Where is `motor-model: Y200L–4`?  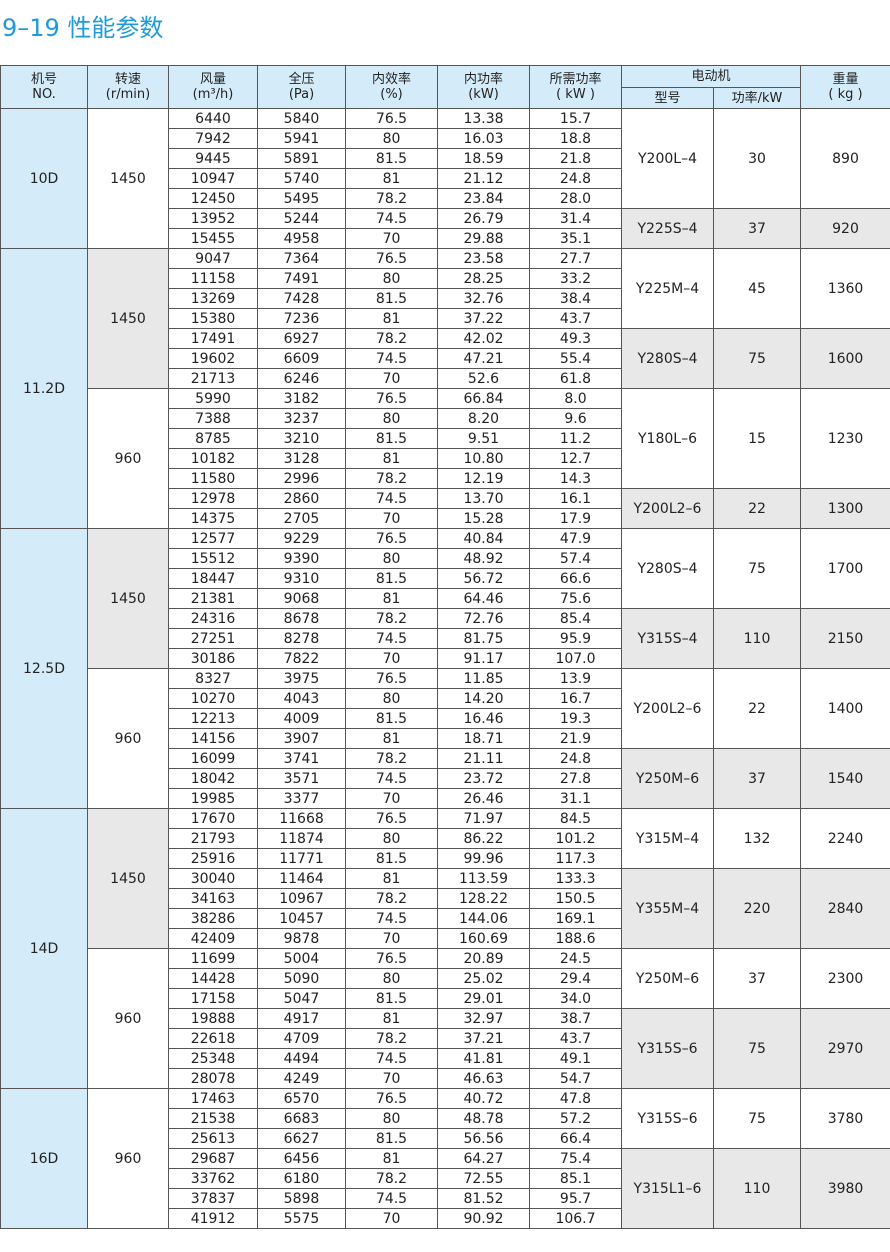 motor-model: Y200L–4 is located at coordinates (667, 158).